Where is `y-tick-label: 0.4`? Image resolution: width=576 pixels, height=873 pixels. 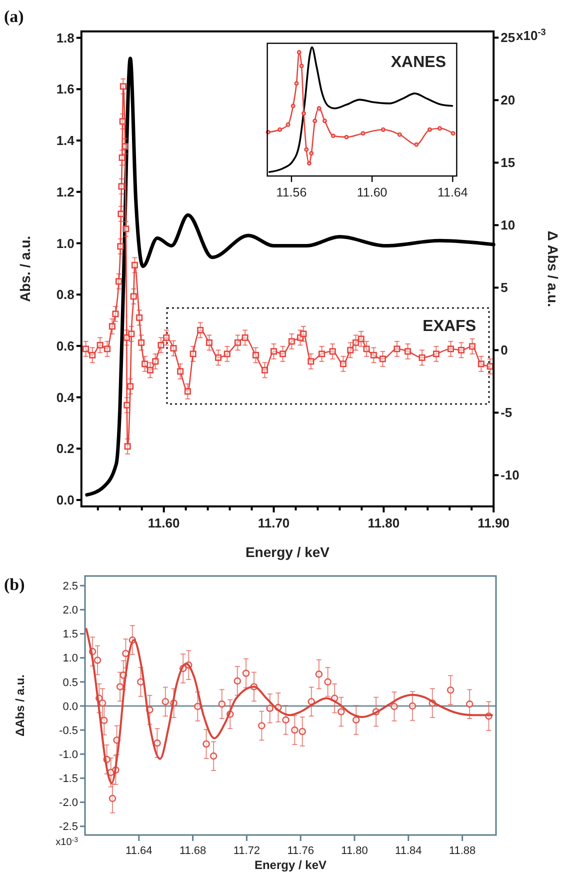
y-tick-label: 0.4 is located at coordinates (66, 397).